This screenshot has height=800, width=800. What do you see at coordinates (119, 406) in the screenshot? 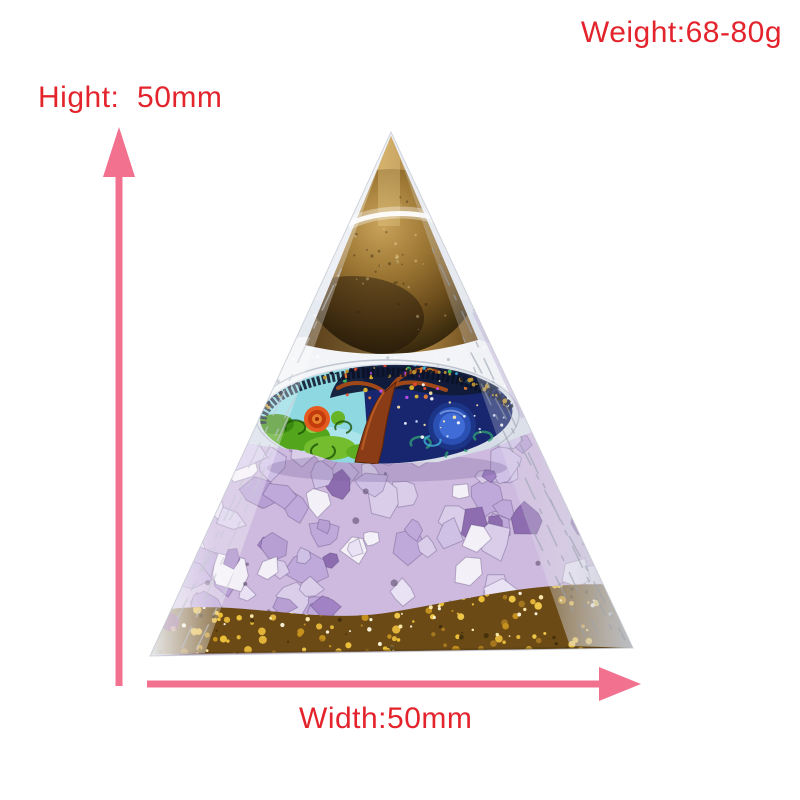
I see `height-arrow` at bounding box center [119, 406].